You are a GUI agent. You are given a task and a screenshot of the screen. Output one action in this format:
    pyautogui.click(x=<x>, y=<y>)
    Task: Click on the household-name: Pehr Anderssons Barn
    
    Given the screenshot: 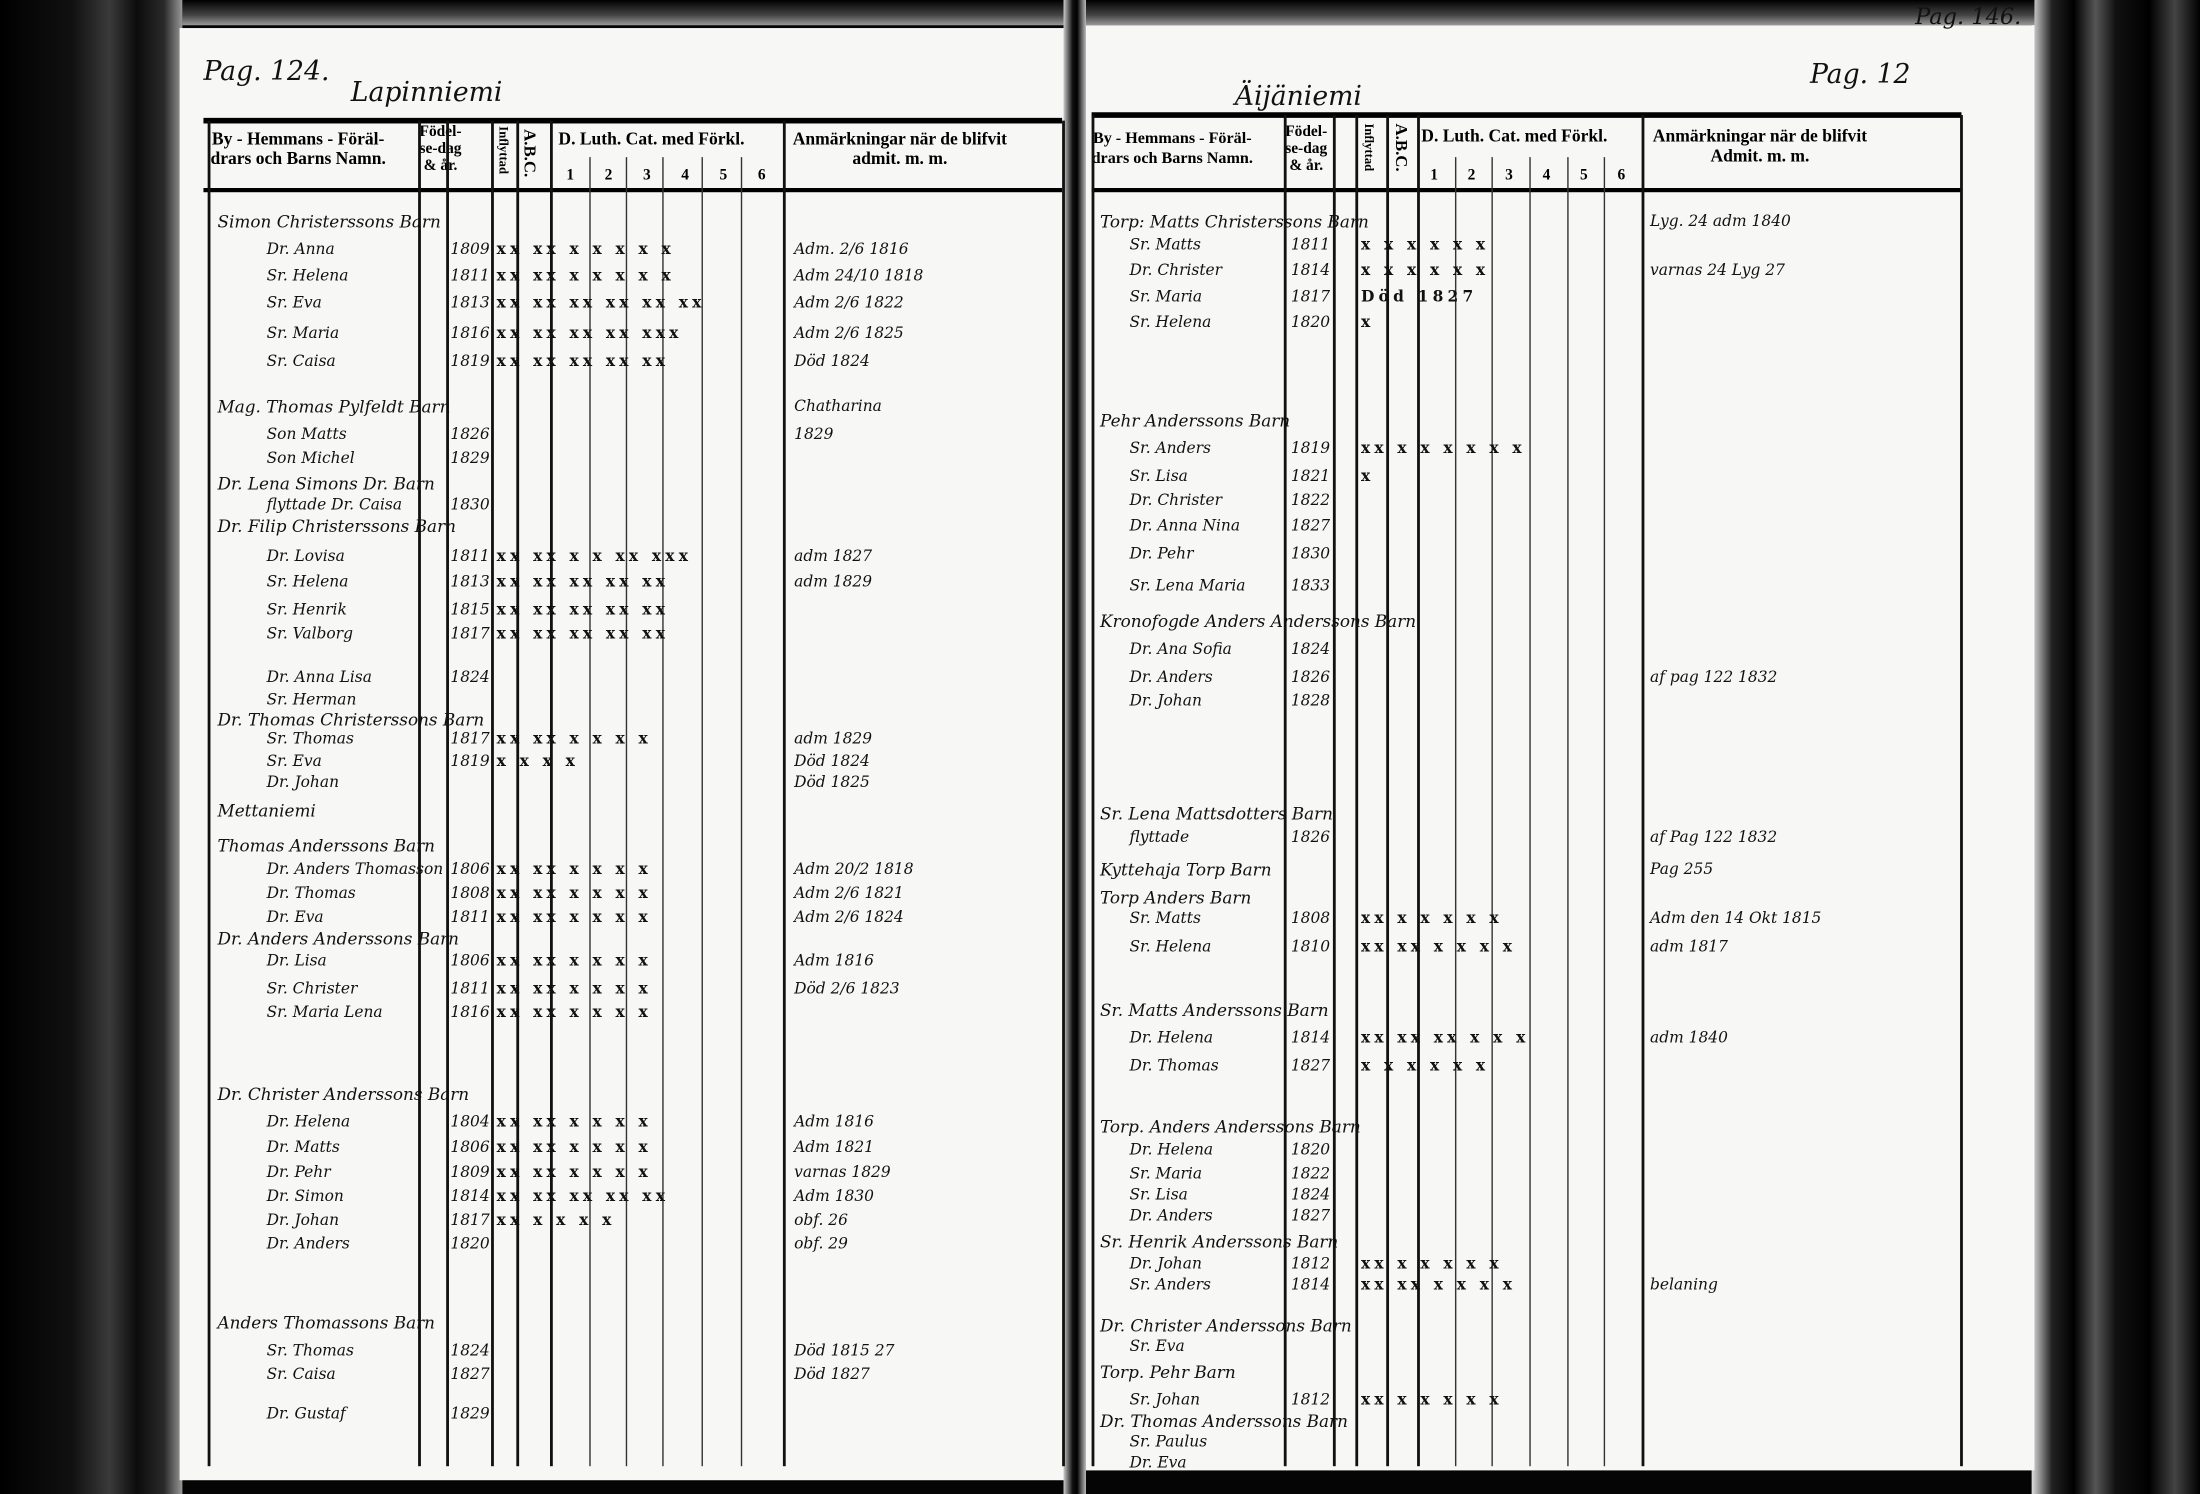 What is the action you would take?
    pyautogui.click(x=1195, y=421)
    